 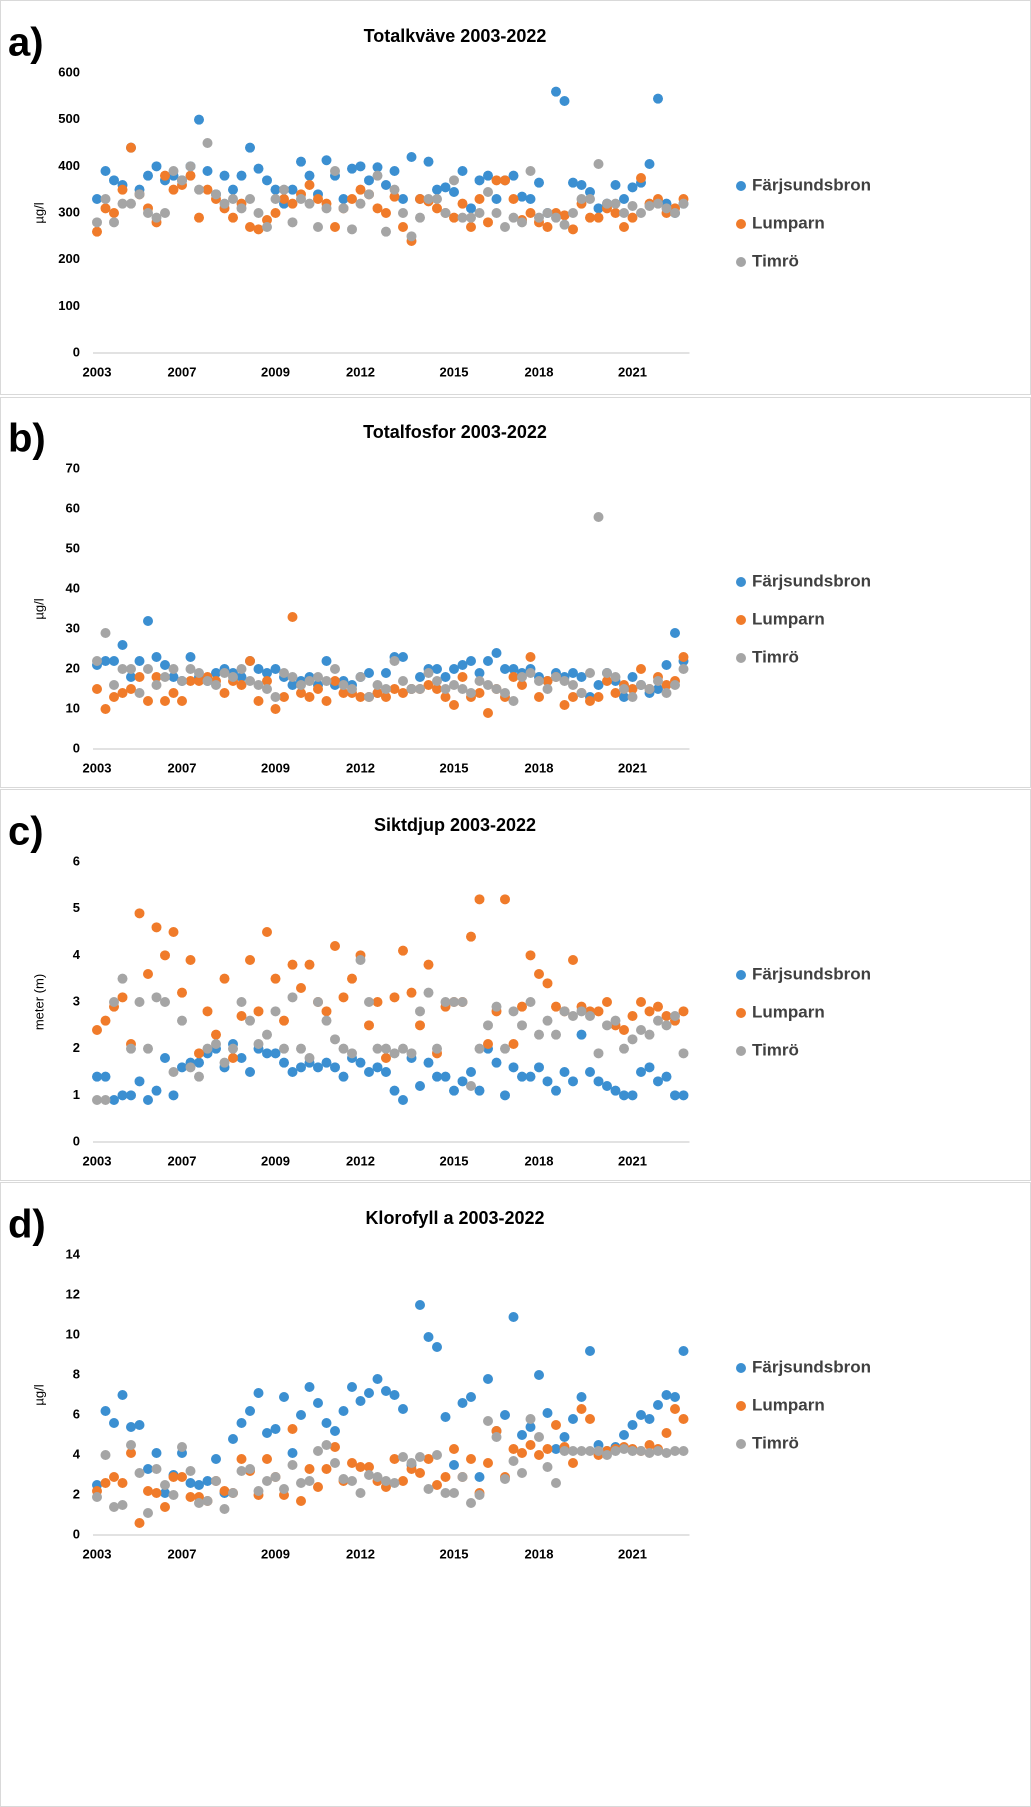 I want to click on legend-marker, so click(x=741, y=1444).